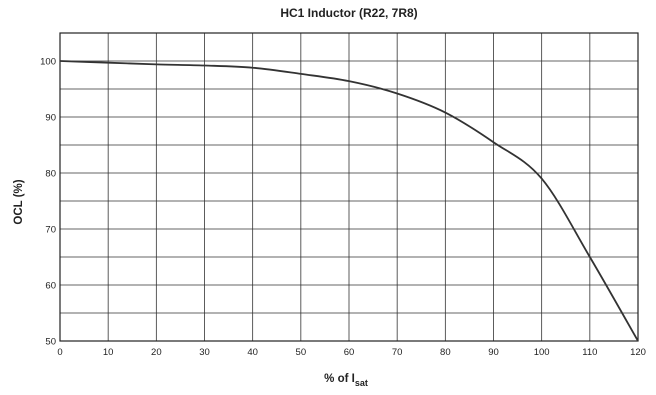  I want to click on x-tick-label: 20, so click(156, 352).